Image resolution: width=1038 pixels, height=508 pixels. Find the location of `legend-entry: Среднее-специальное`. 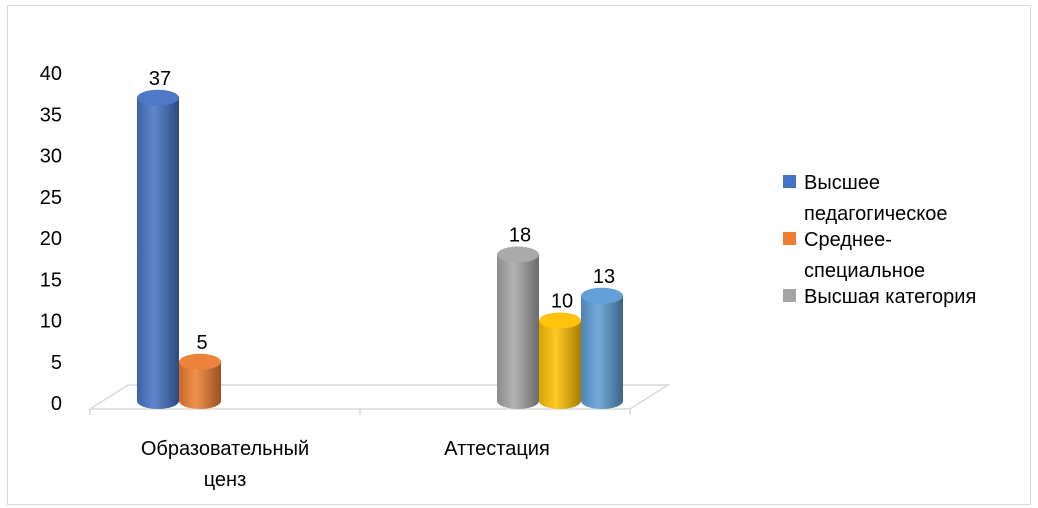

legend-entry: Среднее-специальное is located at coordinates (854, 255).